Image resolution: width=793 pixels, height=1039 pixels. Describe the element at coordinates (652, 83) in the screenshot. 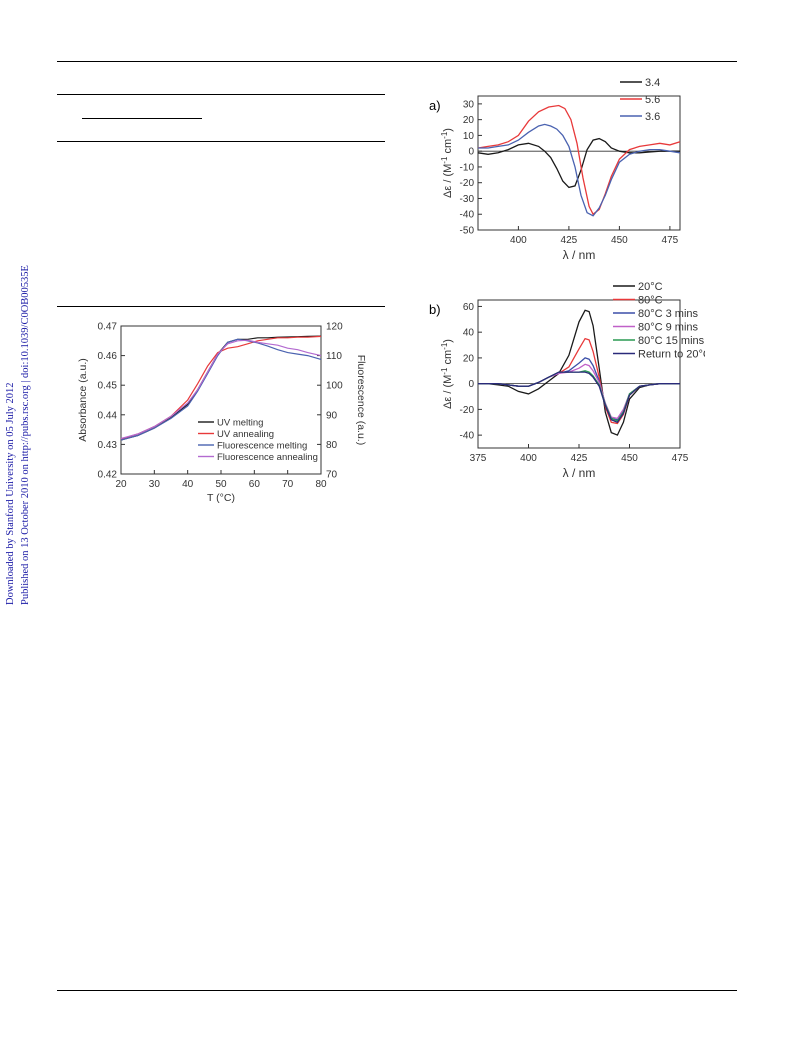

I see `legend-label: 3.4` at that location.